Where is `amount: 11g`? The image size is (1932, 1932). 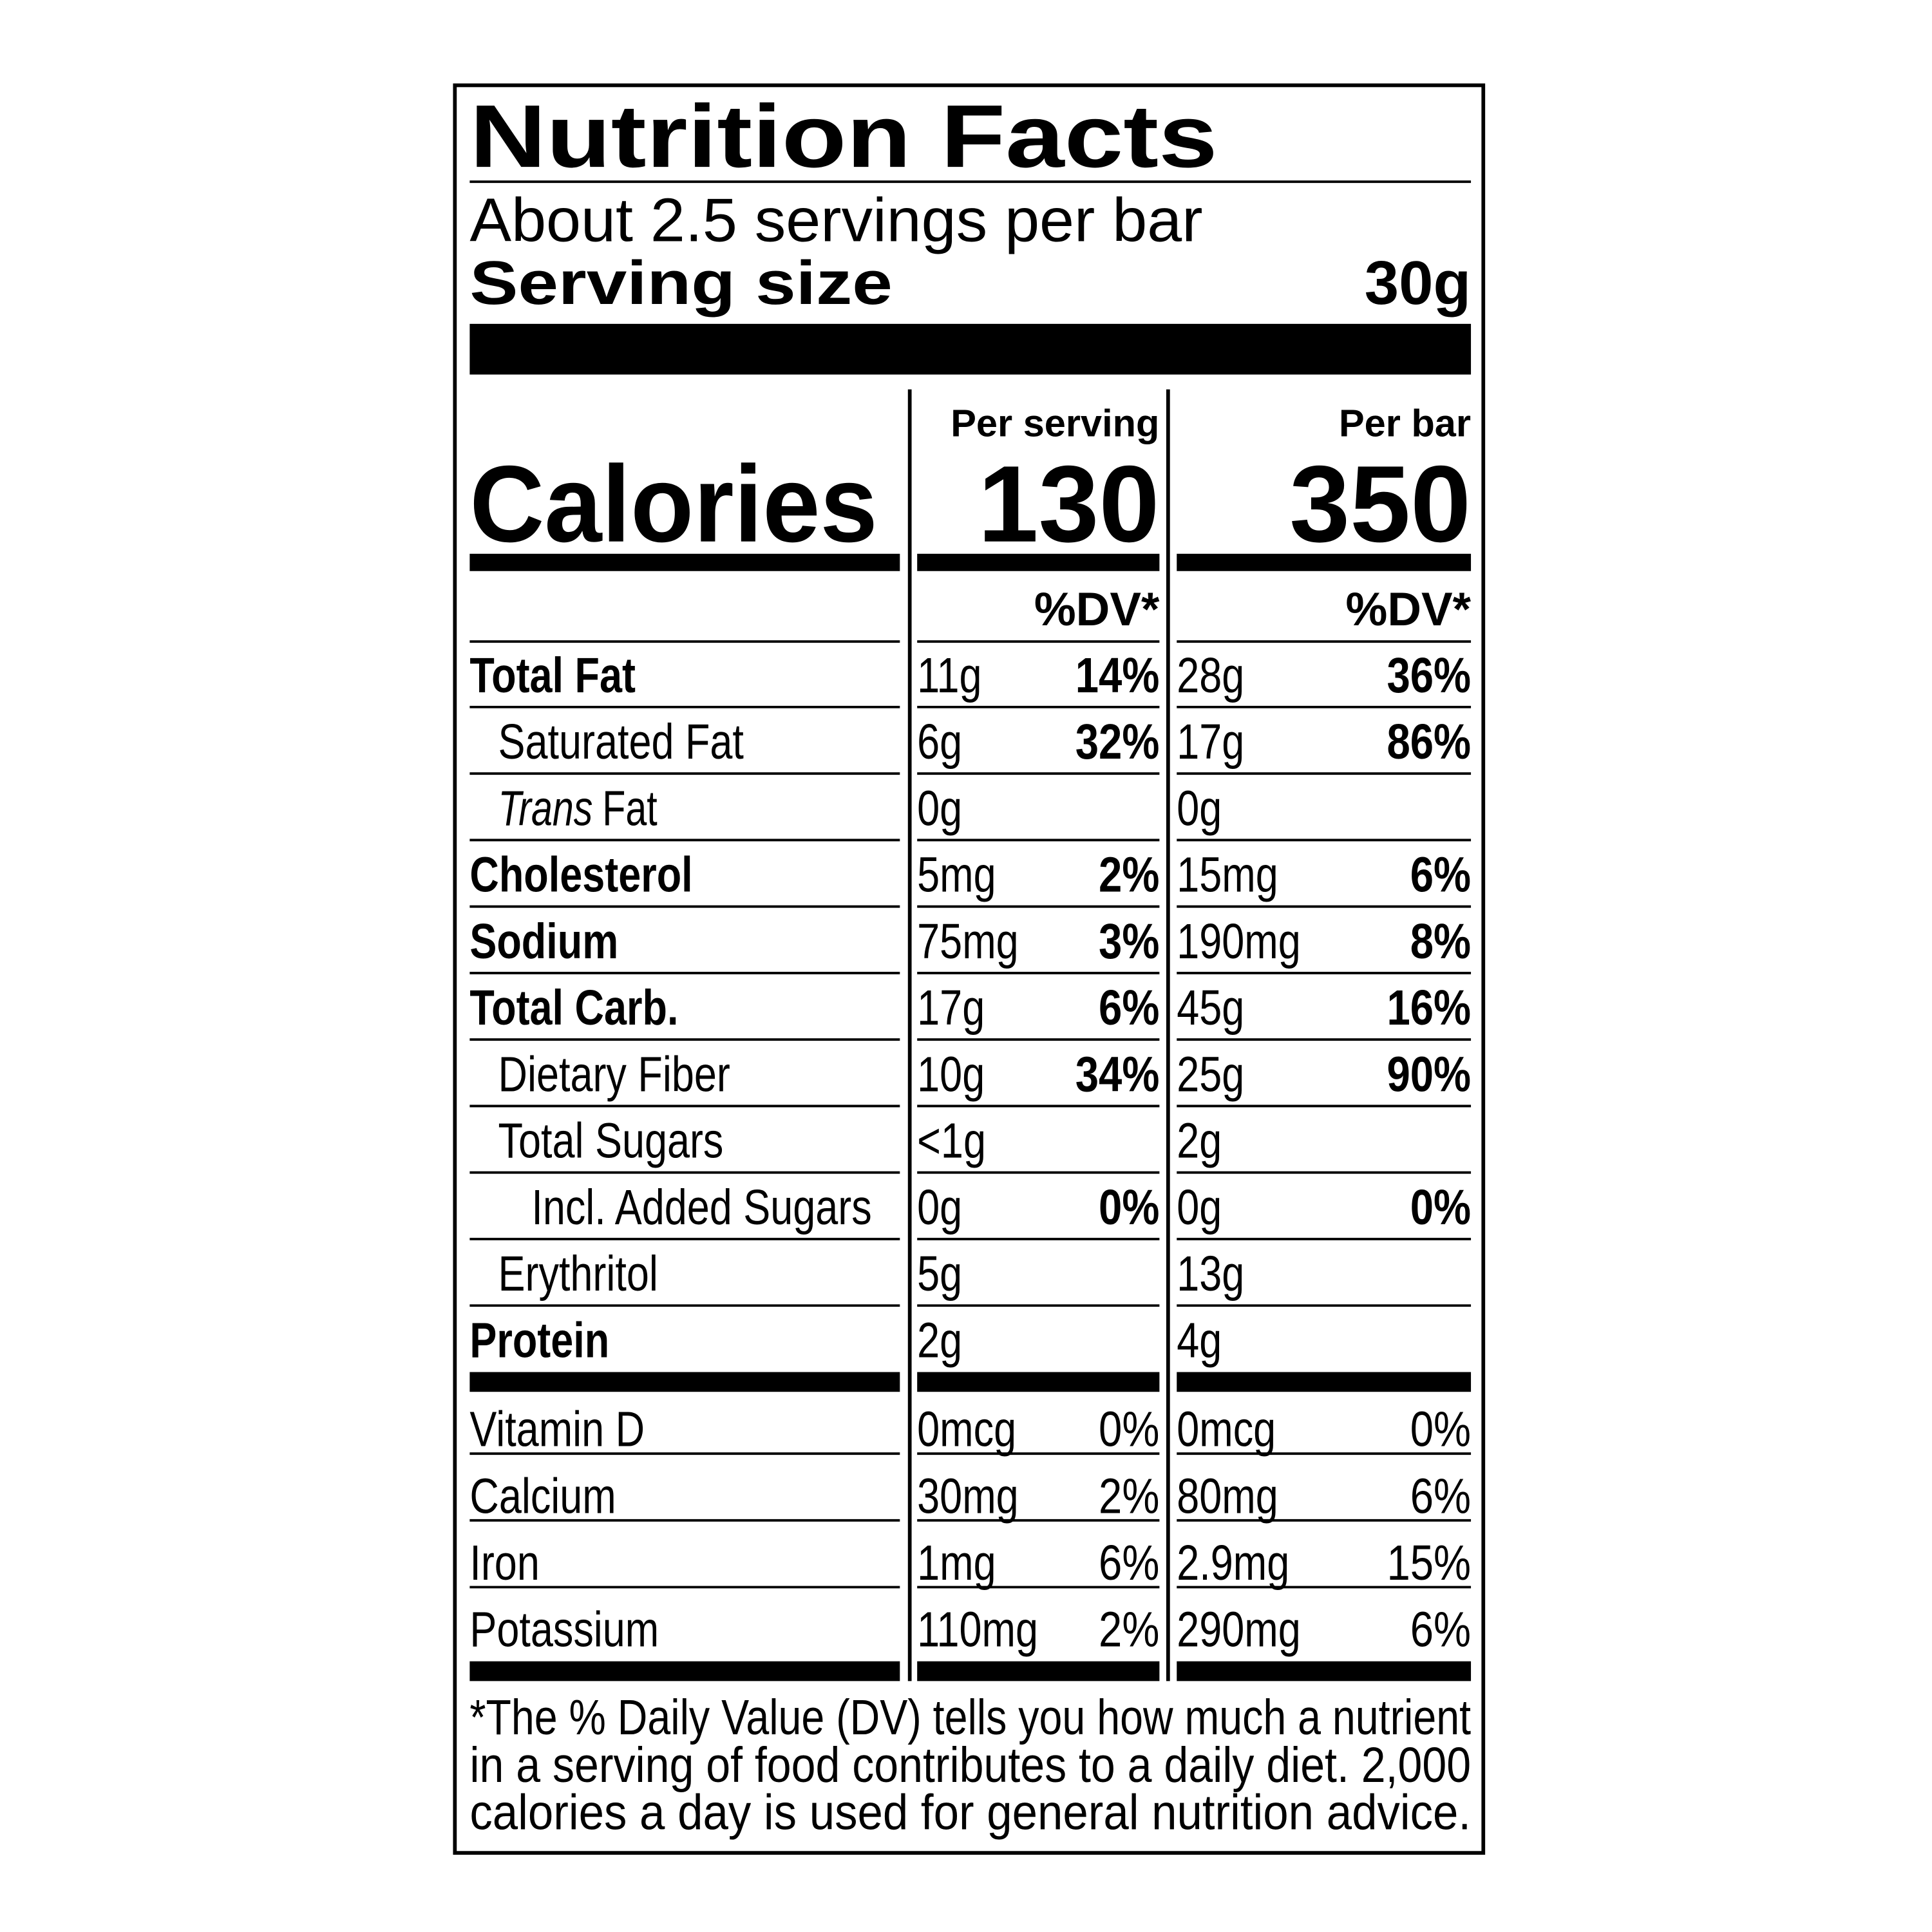 amount: 11g is located at coordinates (949, 676).